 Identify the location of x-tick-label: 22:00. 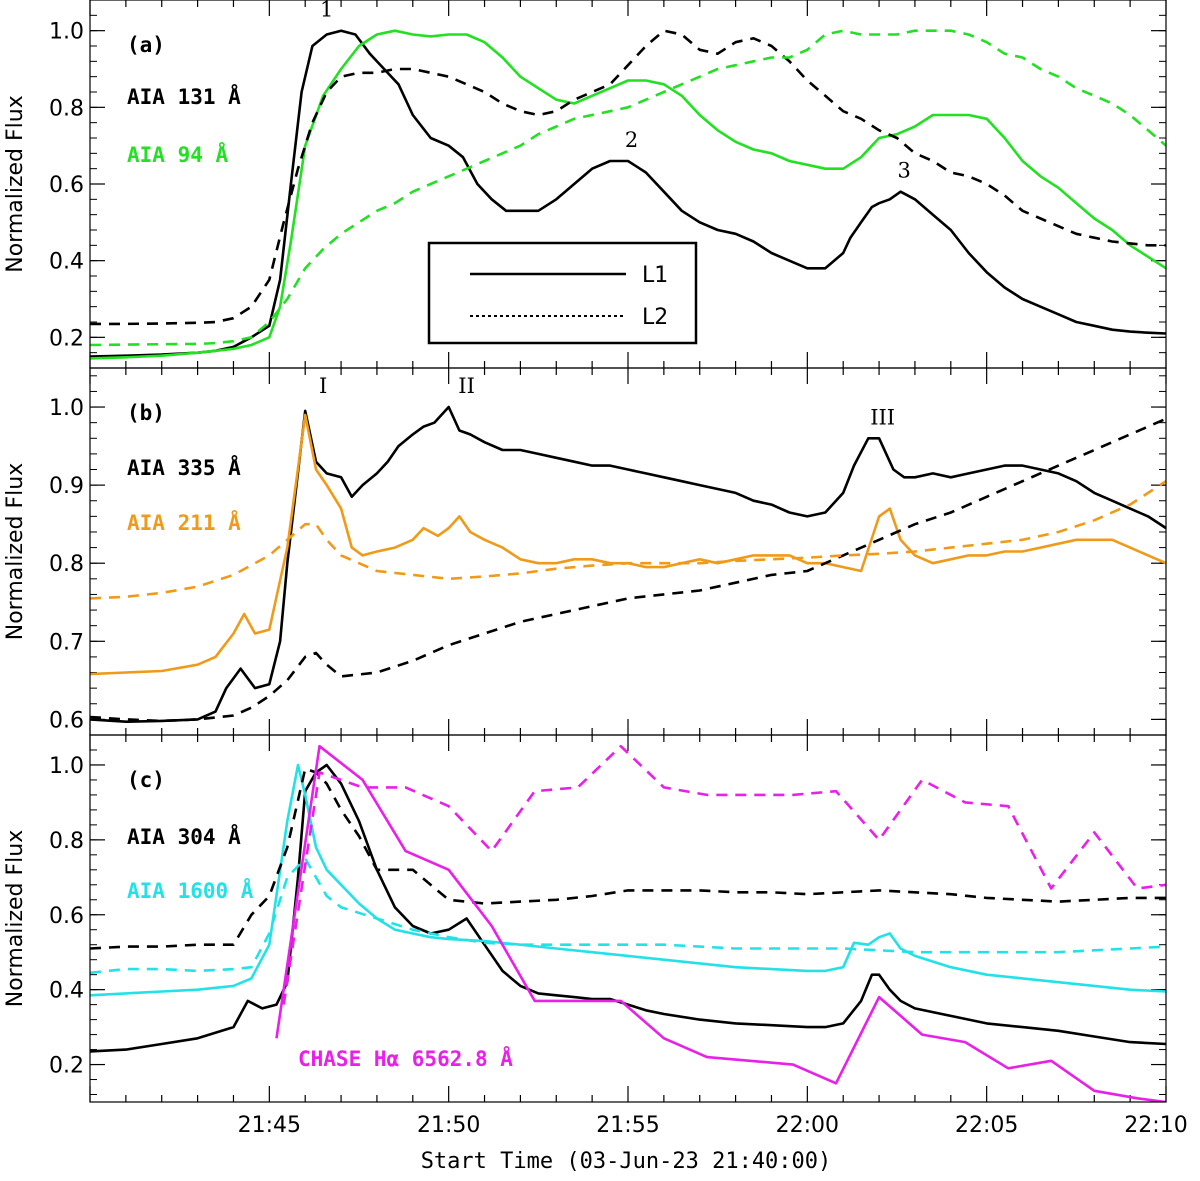
(807, 1125).